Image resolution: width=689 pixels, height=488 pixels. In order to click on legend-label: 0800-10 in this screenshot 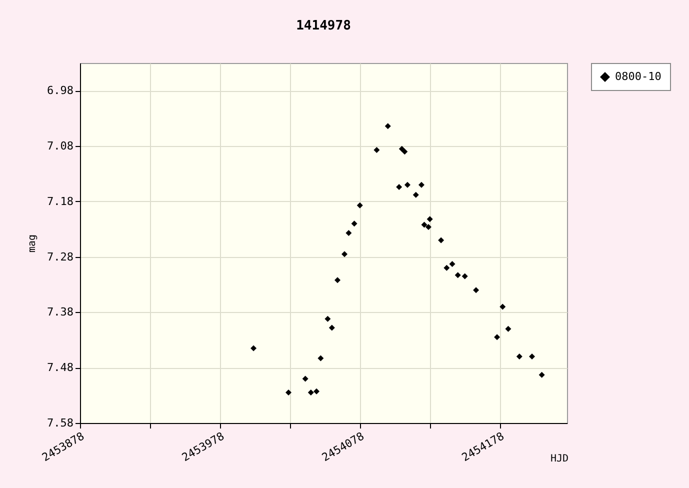, I will do `click(638, 76)`.